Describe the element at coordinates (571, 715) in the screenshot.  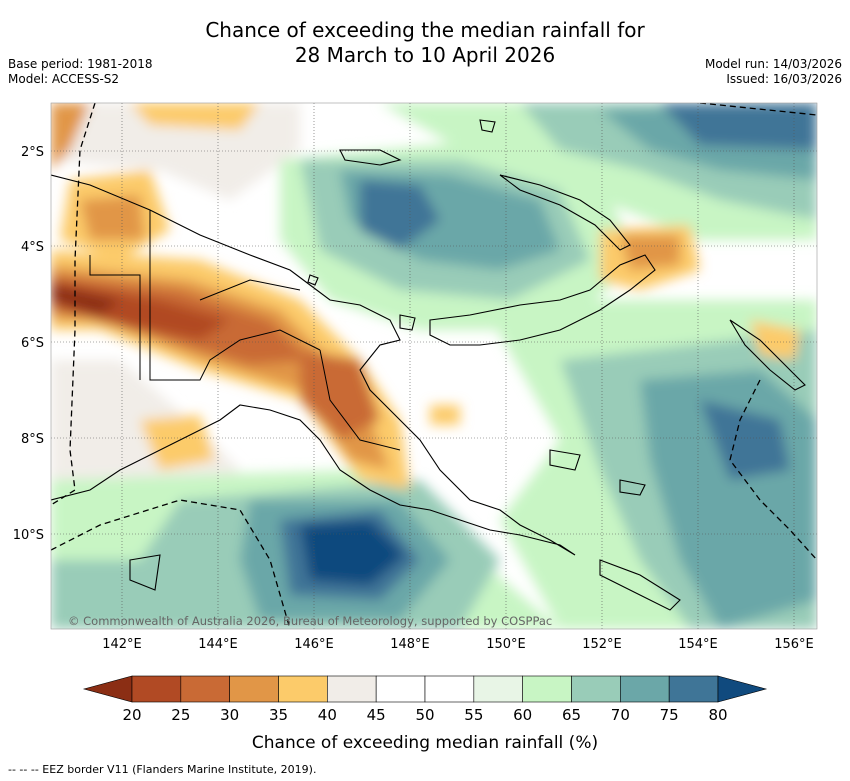
I see `colorbar-tick-label: 65` at that location.